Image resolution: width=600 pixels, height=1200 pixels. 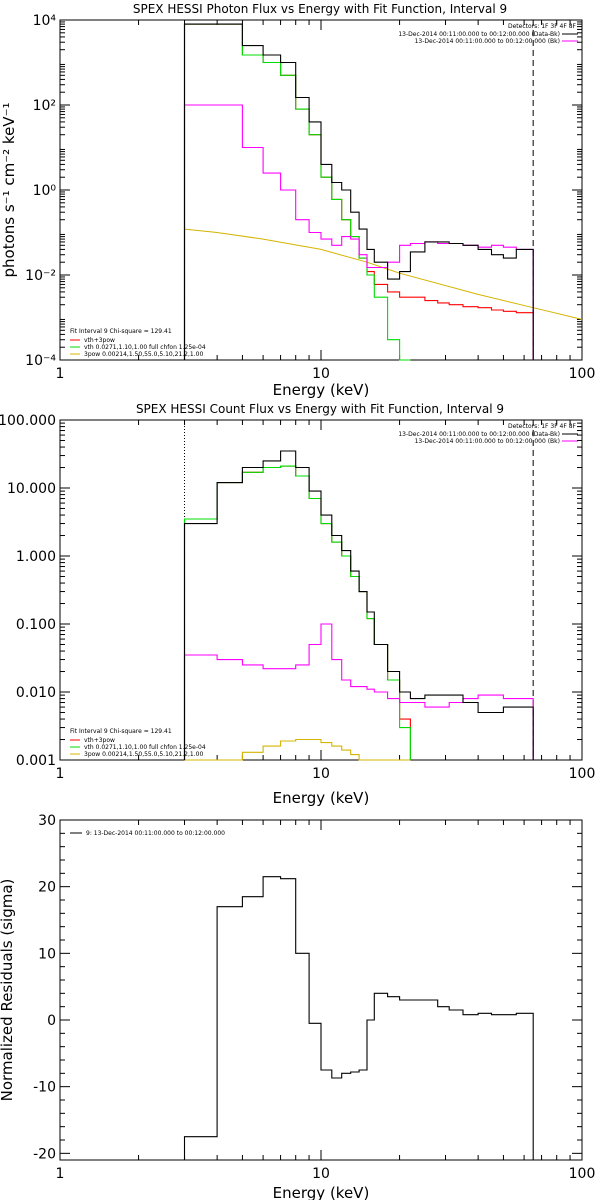 What do you see at coordinates (28, 421) in the screenshot?
I see `y-tick-label: 100.000` at bounding box center [28, 421].